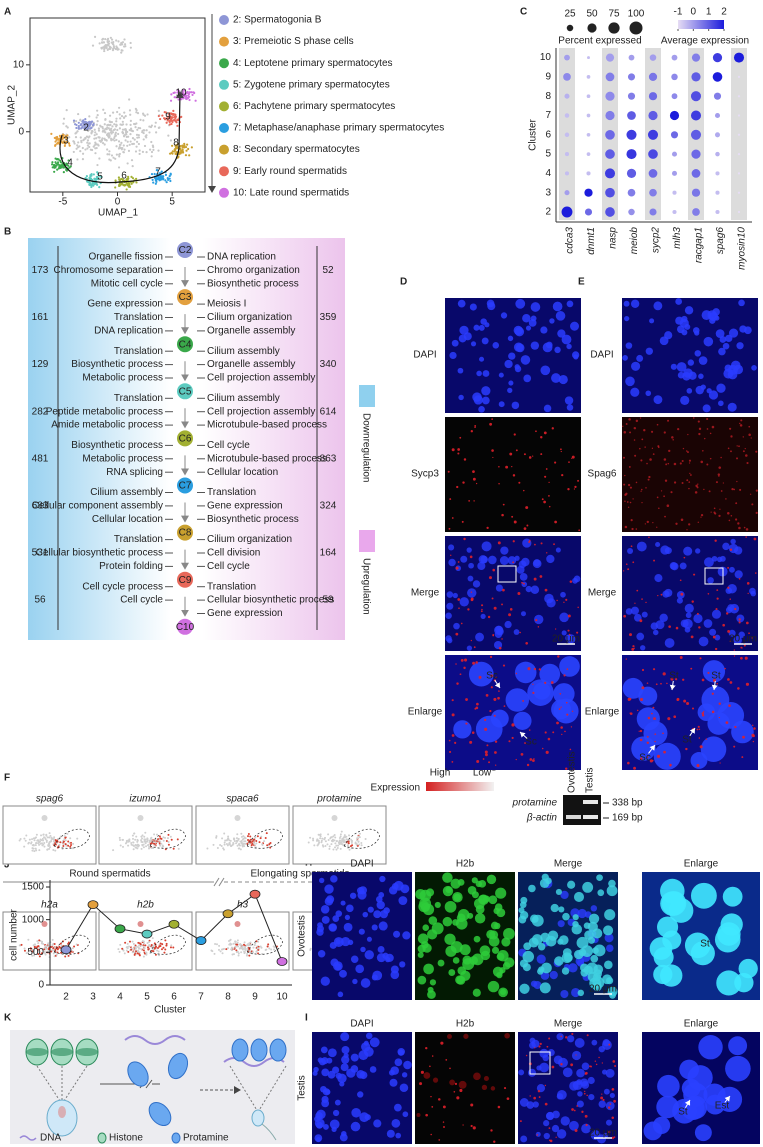 This screenshot has height=1147, width=763. Describe the element at coordinates (97, 506) in the screenshot. I see `go-term: Cellular component assembly` at that location.